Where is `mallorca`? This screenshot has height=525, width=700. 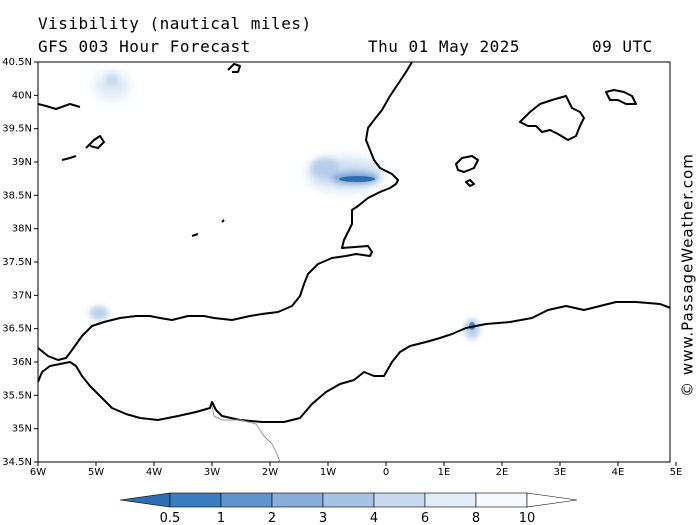 mallorca is located at coordinates (552, 118).